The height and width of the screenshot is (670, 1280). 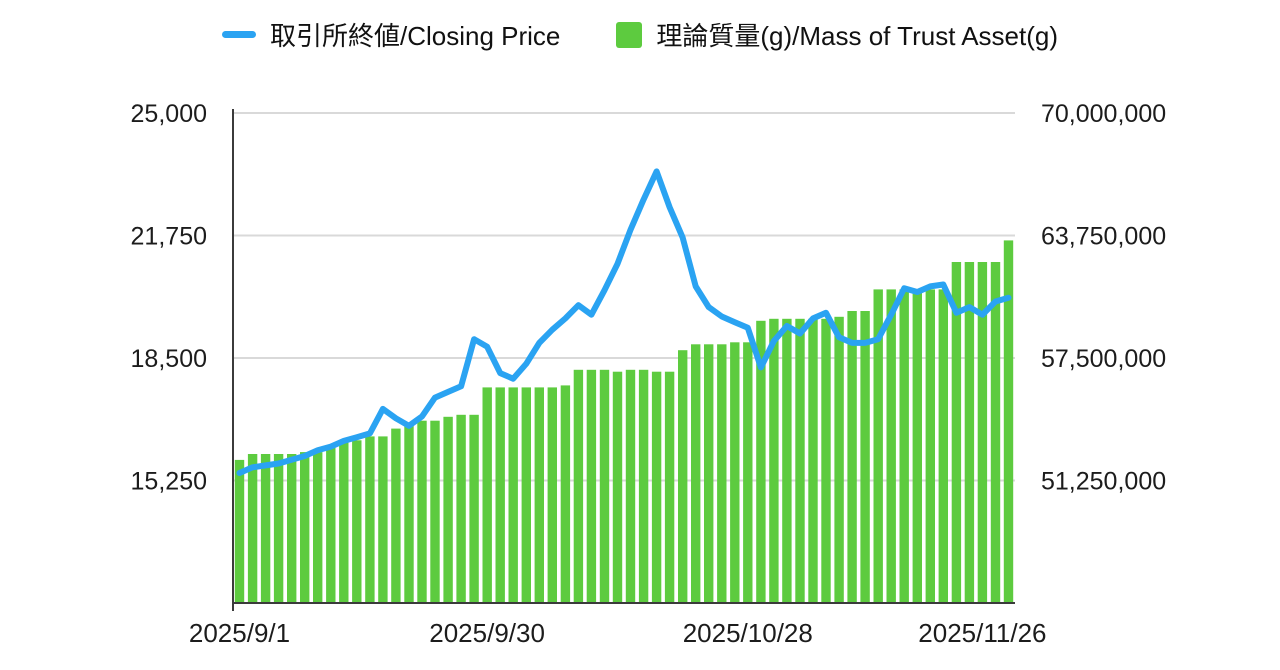 I want to click on right-axis-tick-label: 70,000,000, so click(x=1103, y=114).